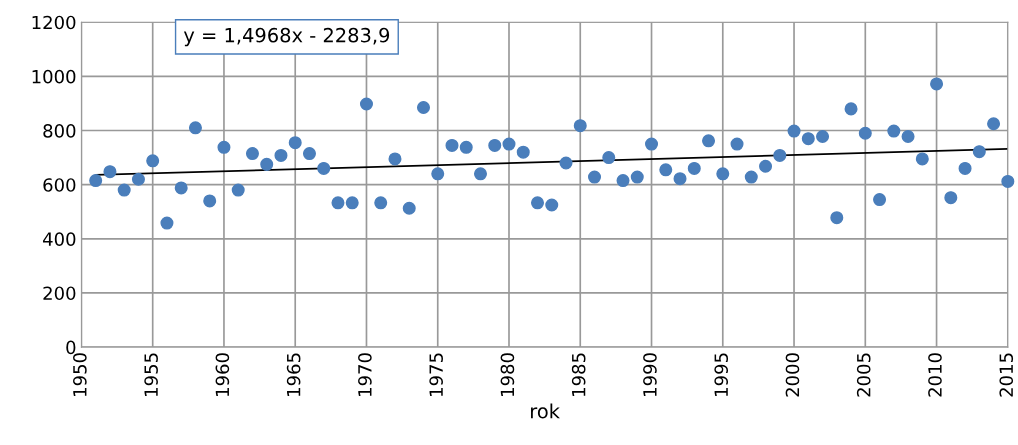 The width and height of the screenshot is (1018, 445). Describe the element at coordinates (80, 374) in the screenshot. I see `x-tick-label: 1950` at that location.